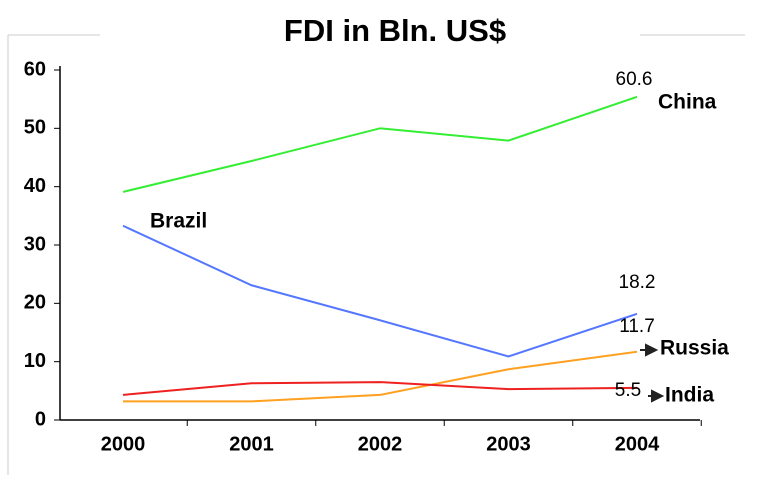 The image size is (757, 486). I want to click on annotation: 60.6, so click(634, 79).